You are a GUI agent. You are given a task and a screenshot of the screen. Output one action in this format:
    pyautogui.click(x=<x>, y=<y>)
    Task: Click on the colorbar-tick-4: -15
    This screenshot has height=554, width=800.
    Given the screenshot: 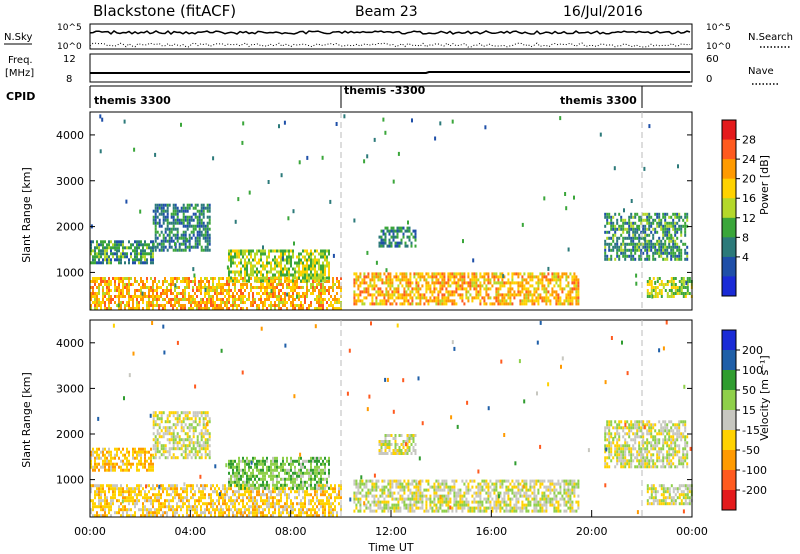 What is the action you would take?
    pyautogui.click(x=751, y=430)
    